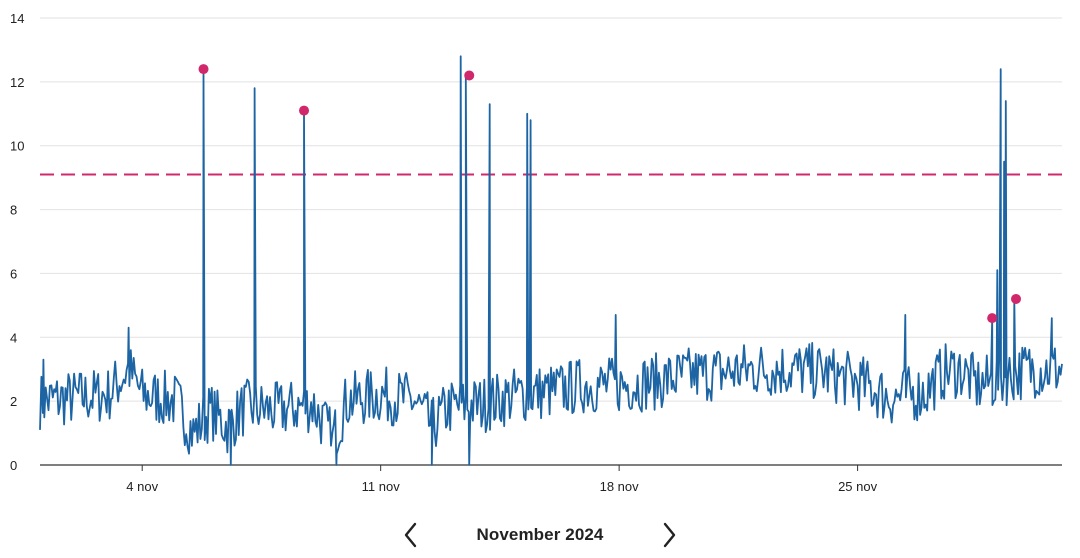 Image resolution: width=1080 pixels, height=558 pixels. What do you see at coordinates (620, 486) in the screenshot?
I see `x-tick-label: 18 nov` at bounding box center [620, 486].